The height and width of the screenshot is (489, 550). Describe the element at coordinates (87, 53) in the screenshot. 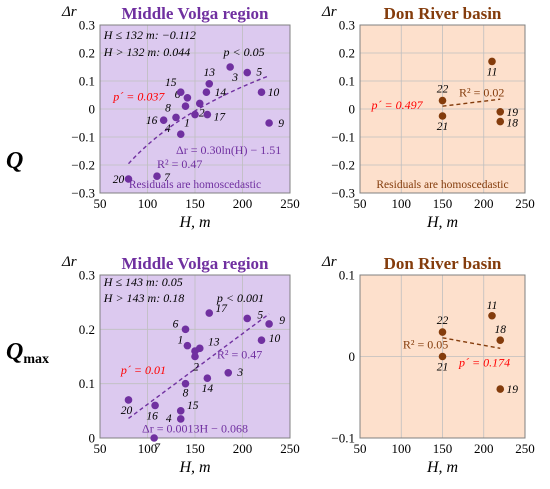

I see `y-tick-label: 0.2` at that location.